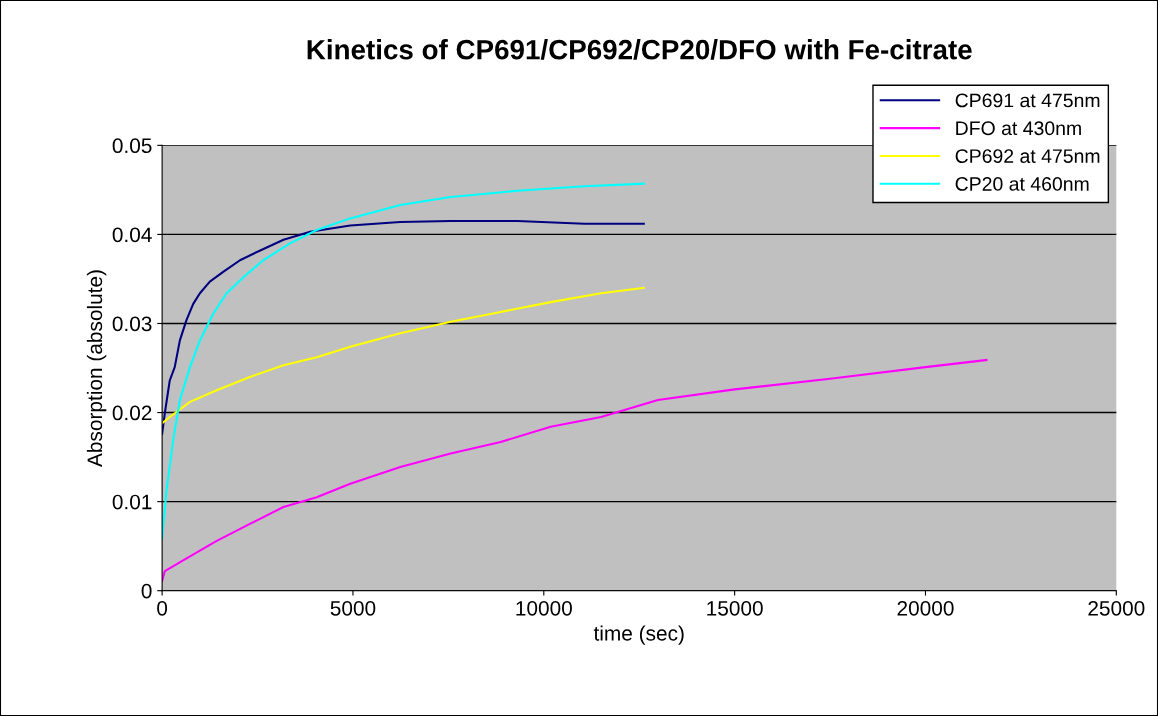 The width and height of the screenshot is (1158, 716). What do you see at coordinates (1116, 608) in the screenshot?
I see `x-tick-label: 25000` at bounding box center [1116, 608].